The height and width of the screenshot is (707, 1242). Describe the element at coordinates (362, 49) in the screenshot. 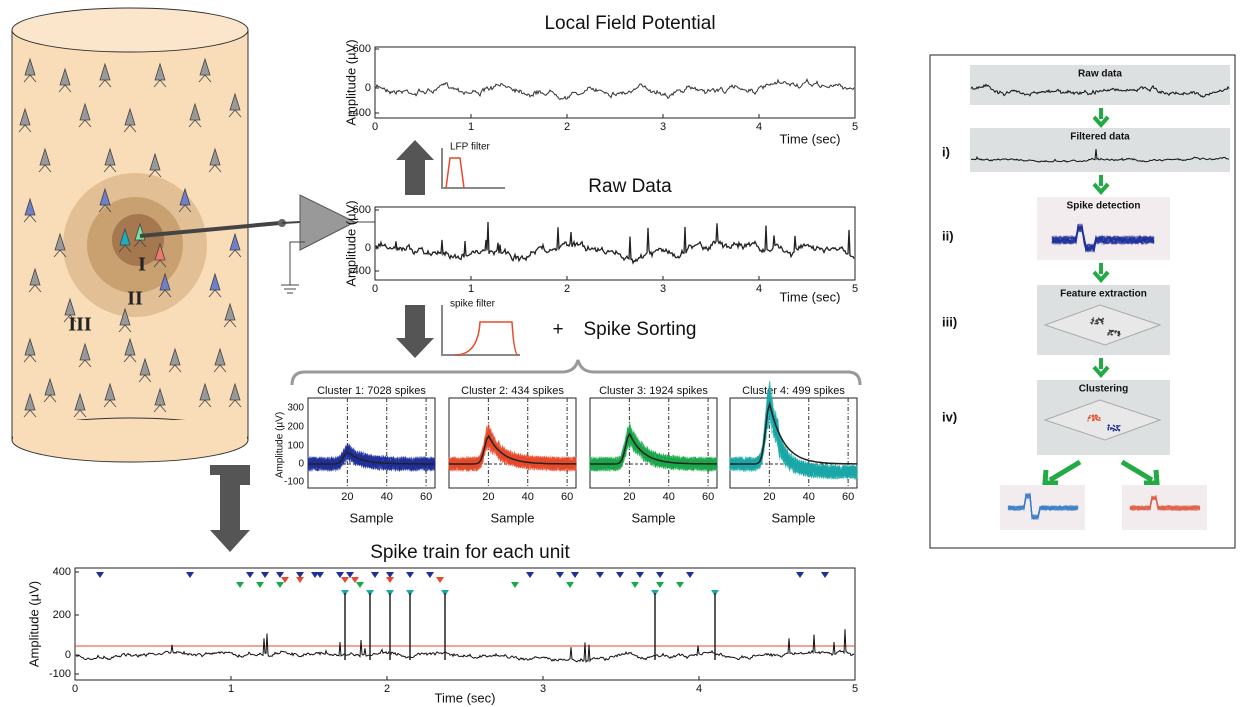

I see `y-tick-label: 600` at that location.